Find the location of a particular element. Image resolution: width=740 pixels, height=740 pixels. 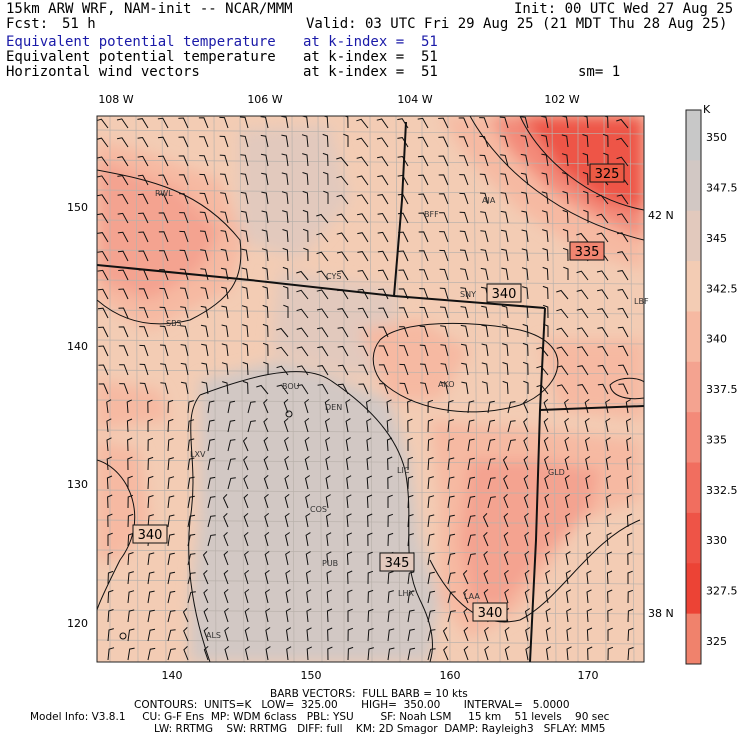

grid-x-label: 140 is located at coordinates (172, 675).